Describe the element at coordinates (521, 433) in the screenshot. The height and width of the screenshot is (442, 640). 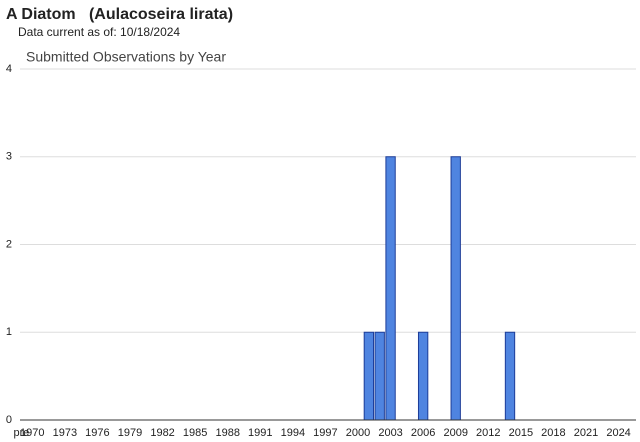
I see `x-tick-label: 2015` at that location.